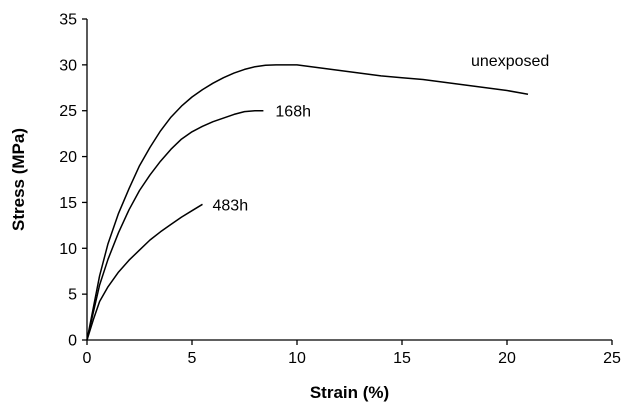  I want to click on x-tick-label: 15, so click(402, 358).